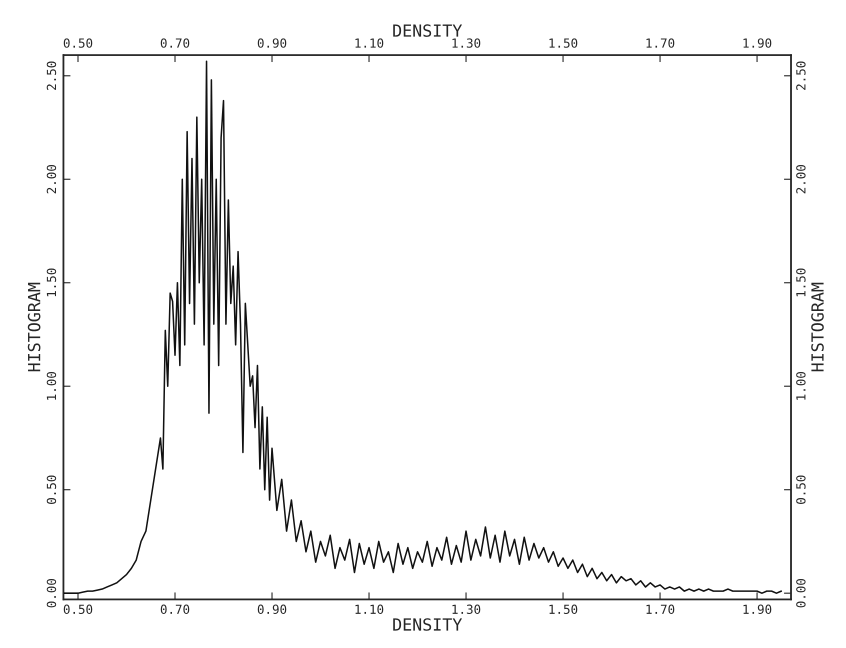 This screenshot has height=648, width=846. I want to click on y-tick-label: 0.50, so click(51, 489).